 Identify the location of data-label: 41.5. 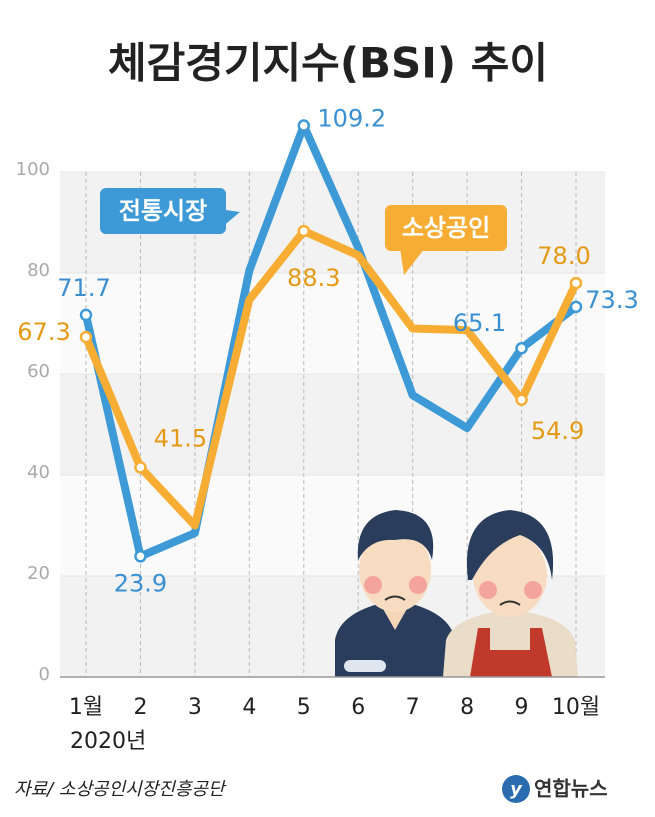
(180, 438).